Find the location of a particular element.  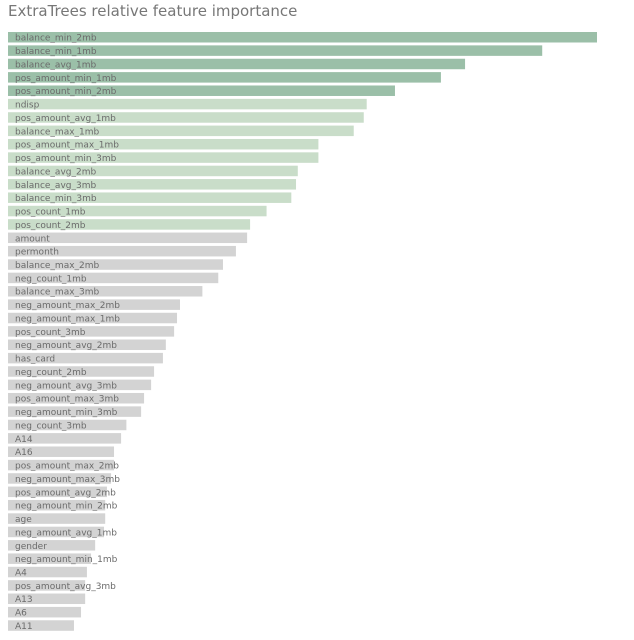

bar-label-neg_amount_avg_3mb: neg_amount_avg_3mb is located at coordinates (66, 386).